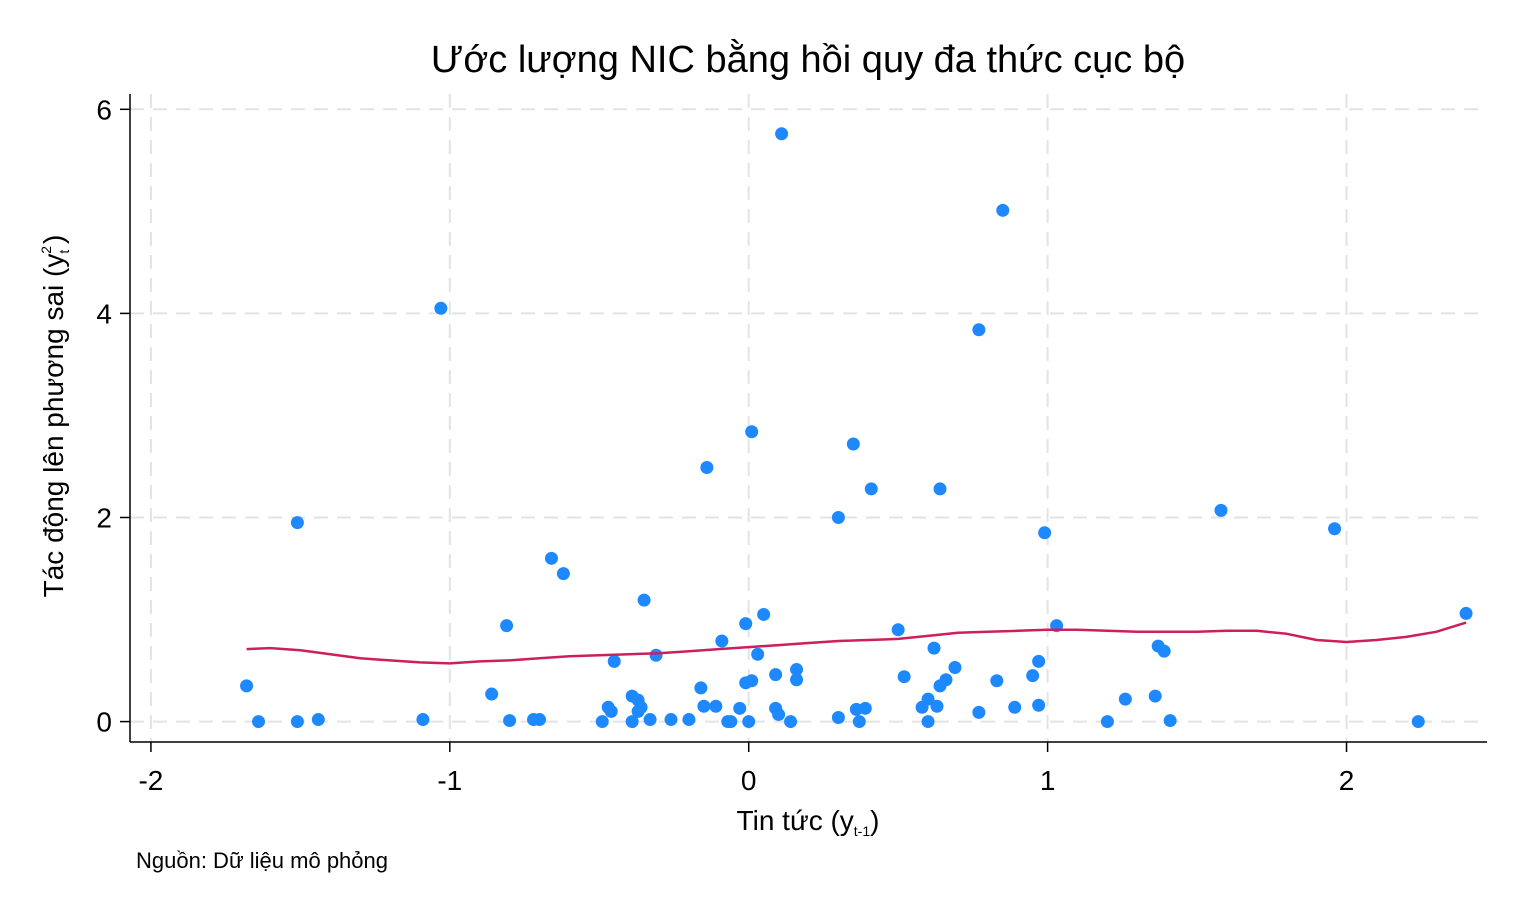 The width and height of the screenshot is (1520, 917). What do you see at coordinates (104, 313) in the screenshot?
I see `y-tick-label: 4` at bounding box center [104, 313].